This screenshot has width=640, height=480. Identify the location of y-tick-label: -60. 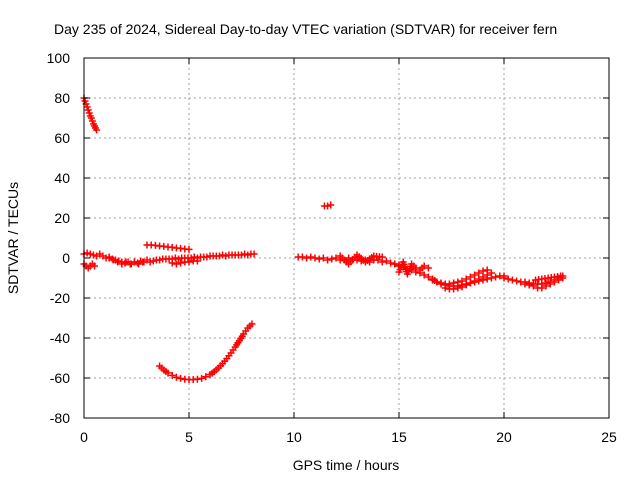
(60, 378).